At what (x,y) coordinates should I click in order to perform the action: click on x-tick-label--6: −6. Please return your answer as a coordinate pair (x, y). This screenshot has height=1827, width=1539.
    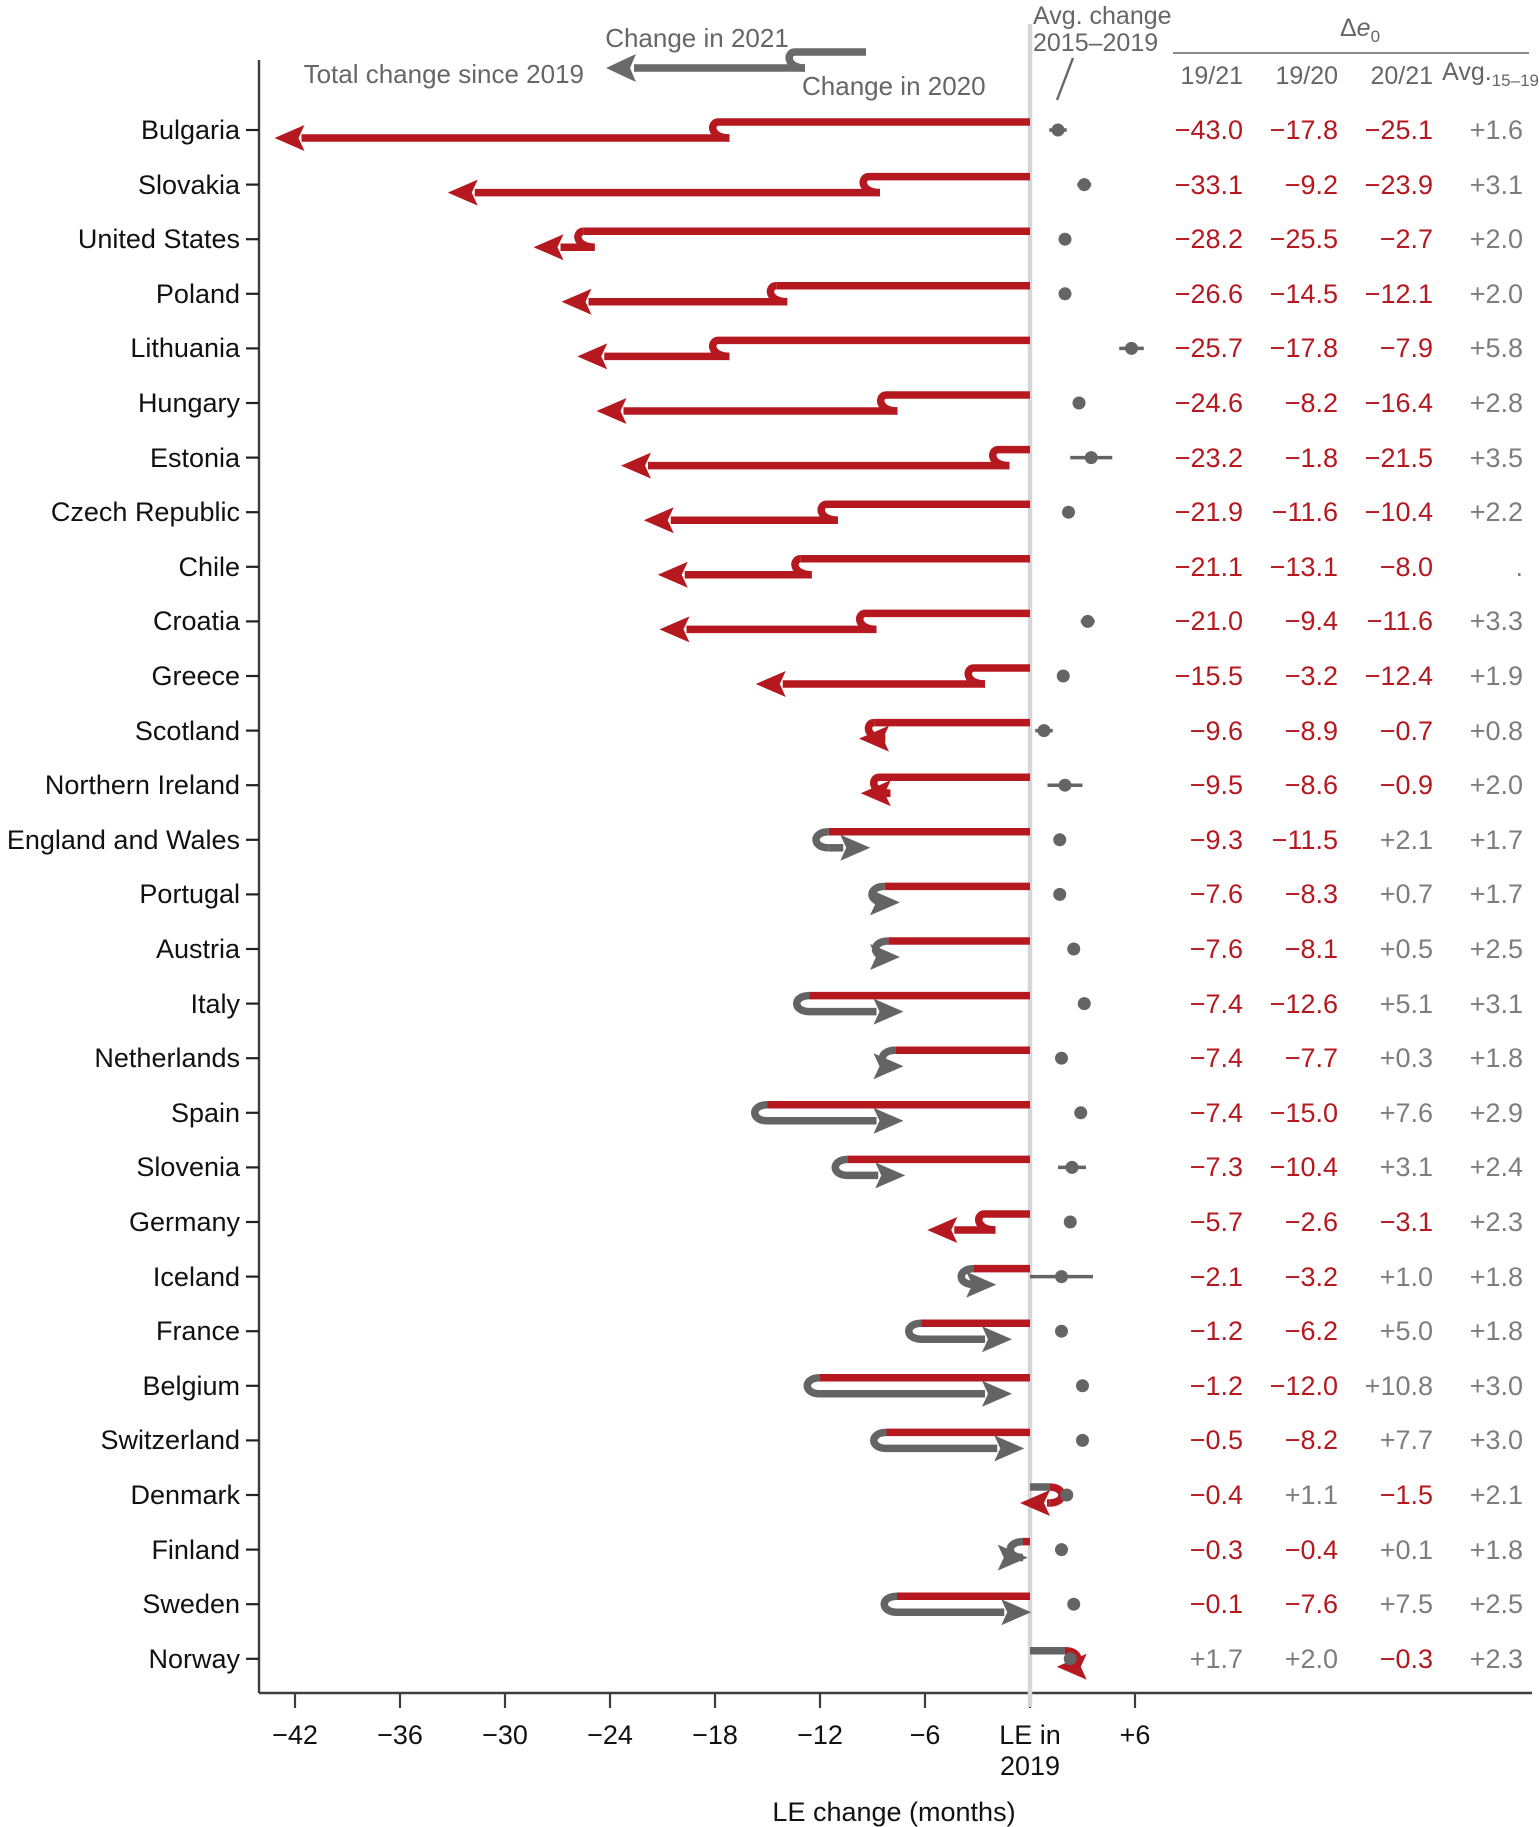
    Looking at the image, I should click on (925, 1735).